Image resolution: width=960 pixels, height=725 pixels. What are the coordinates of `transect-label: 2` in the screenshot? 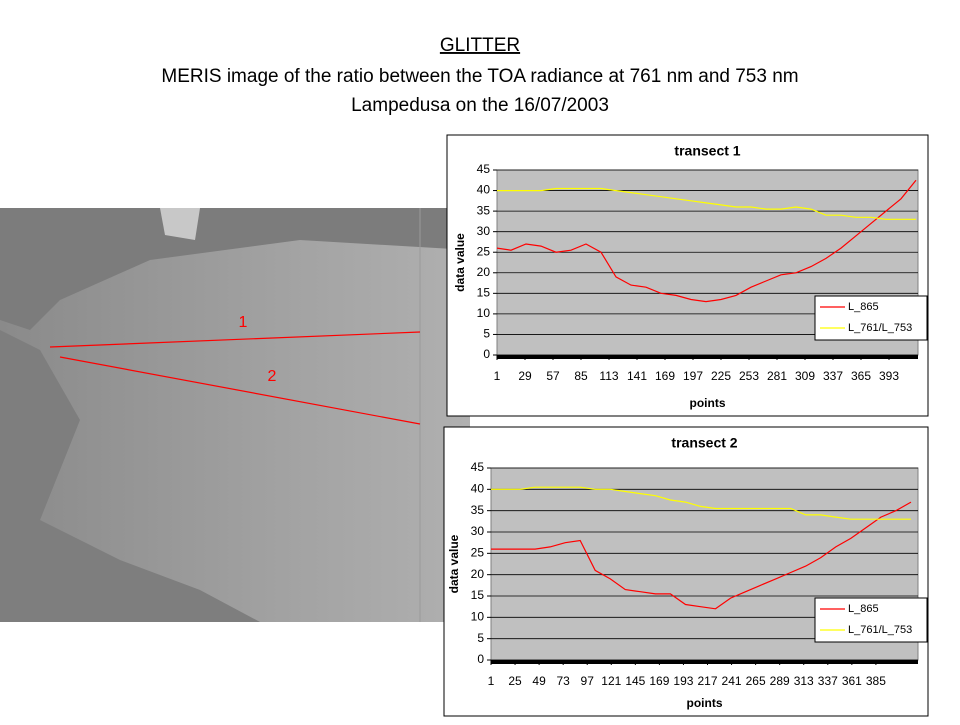 It's located at (272, 376).